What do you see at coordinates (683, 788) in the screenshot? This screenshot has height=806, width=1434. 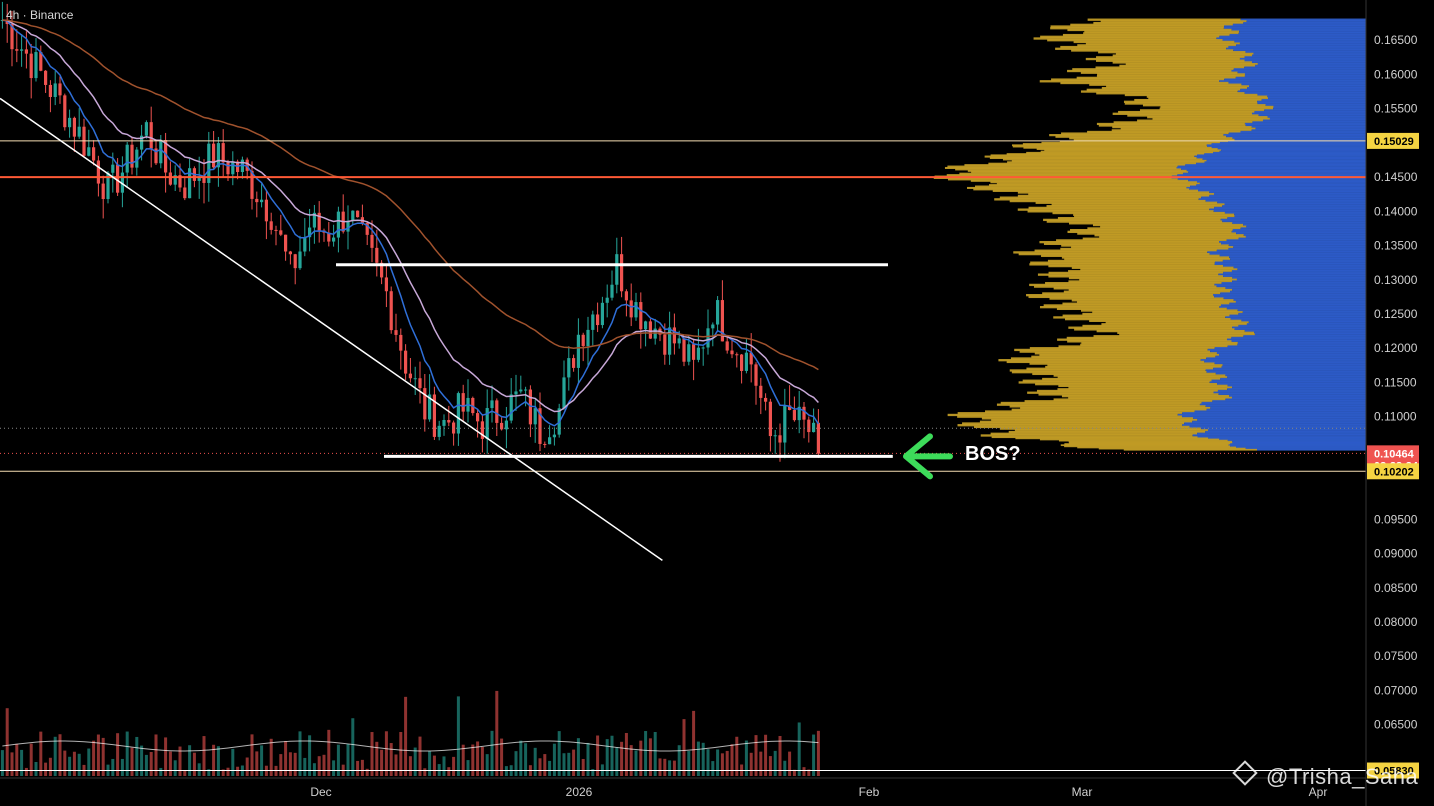 I see `time-axis: Dec 2026 Feb Mar Apr` at bounding box center [683, 788].